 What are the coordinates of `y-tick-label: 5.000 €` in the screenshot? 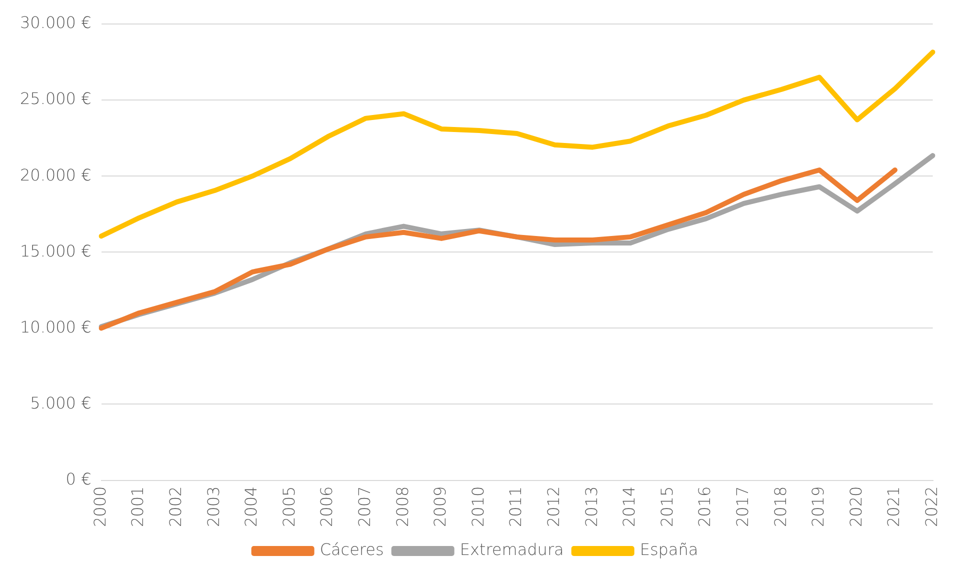 It's located at (61, 402).